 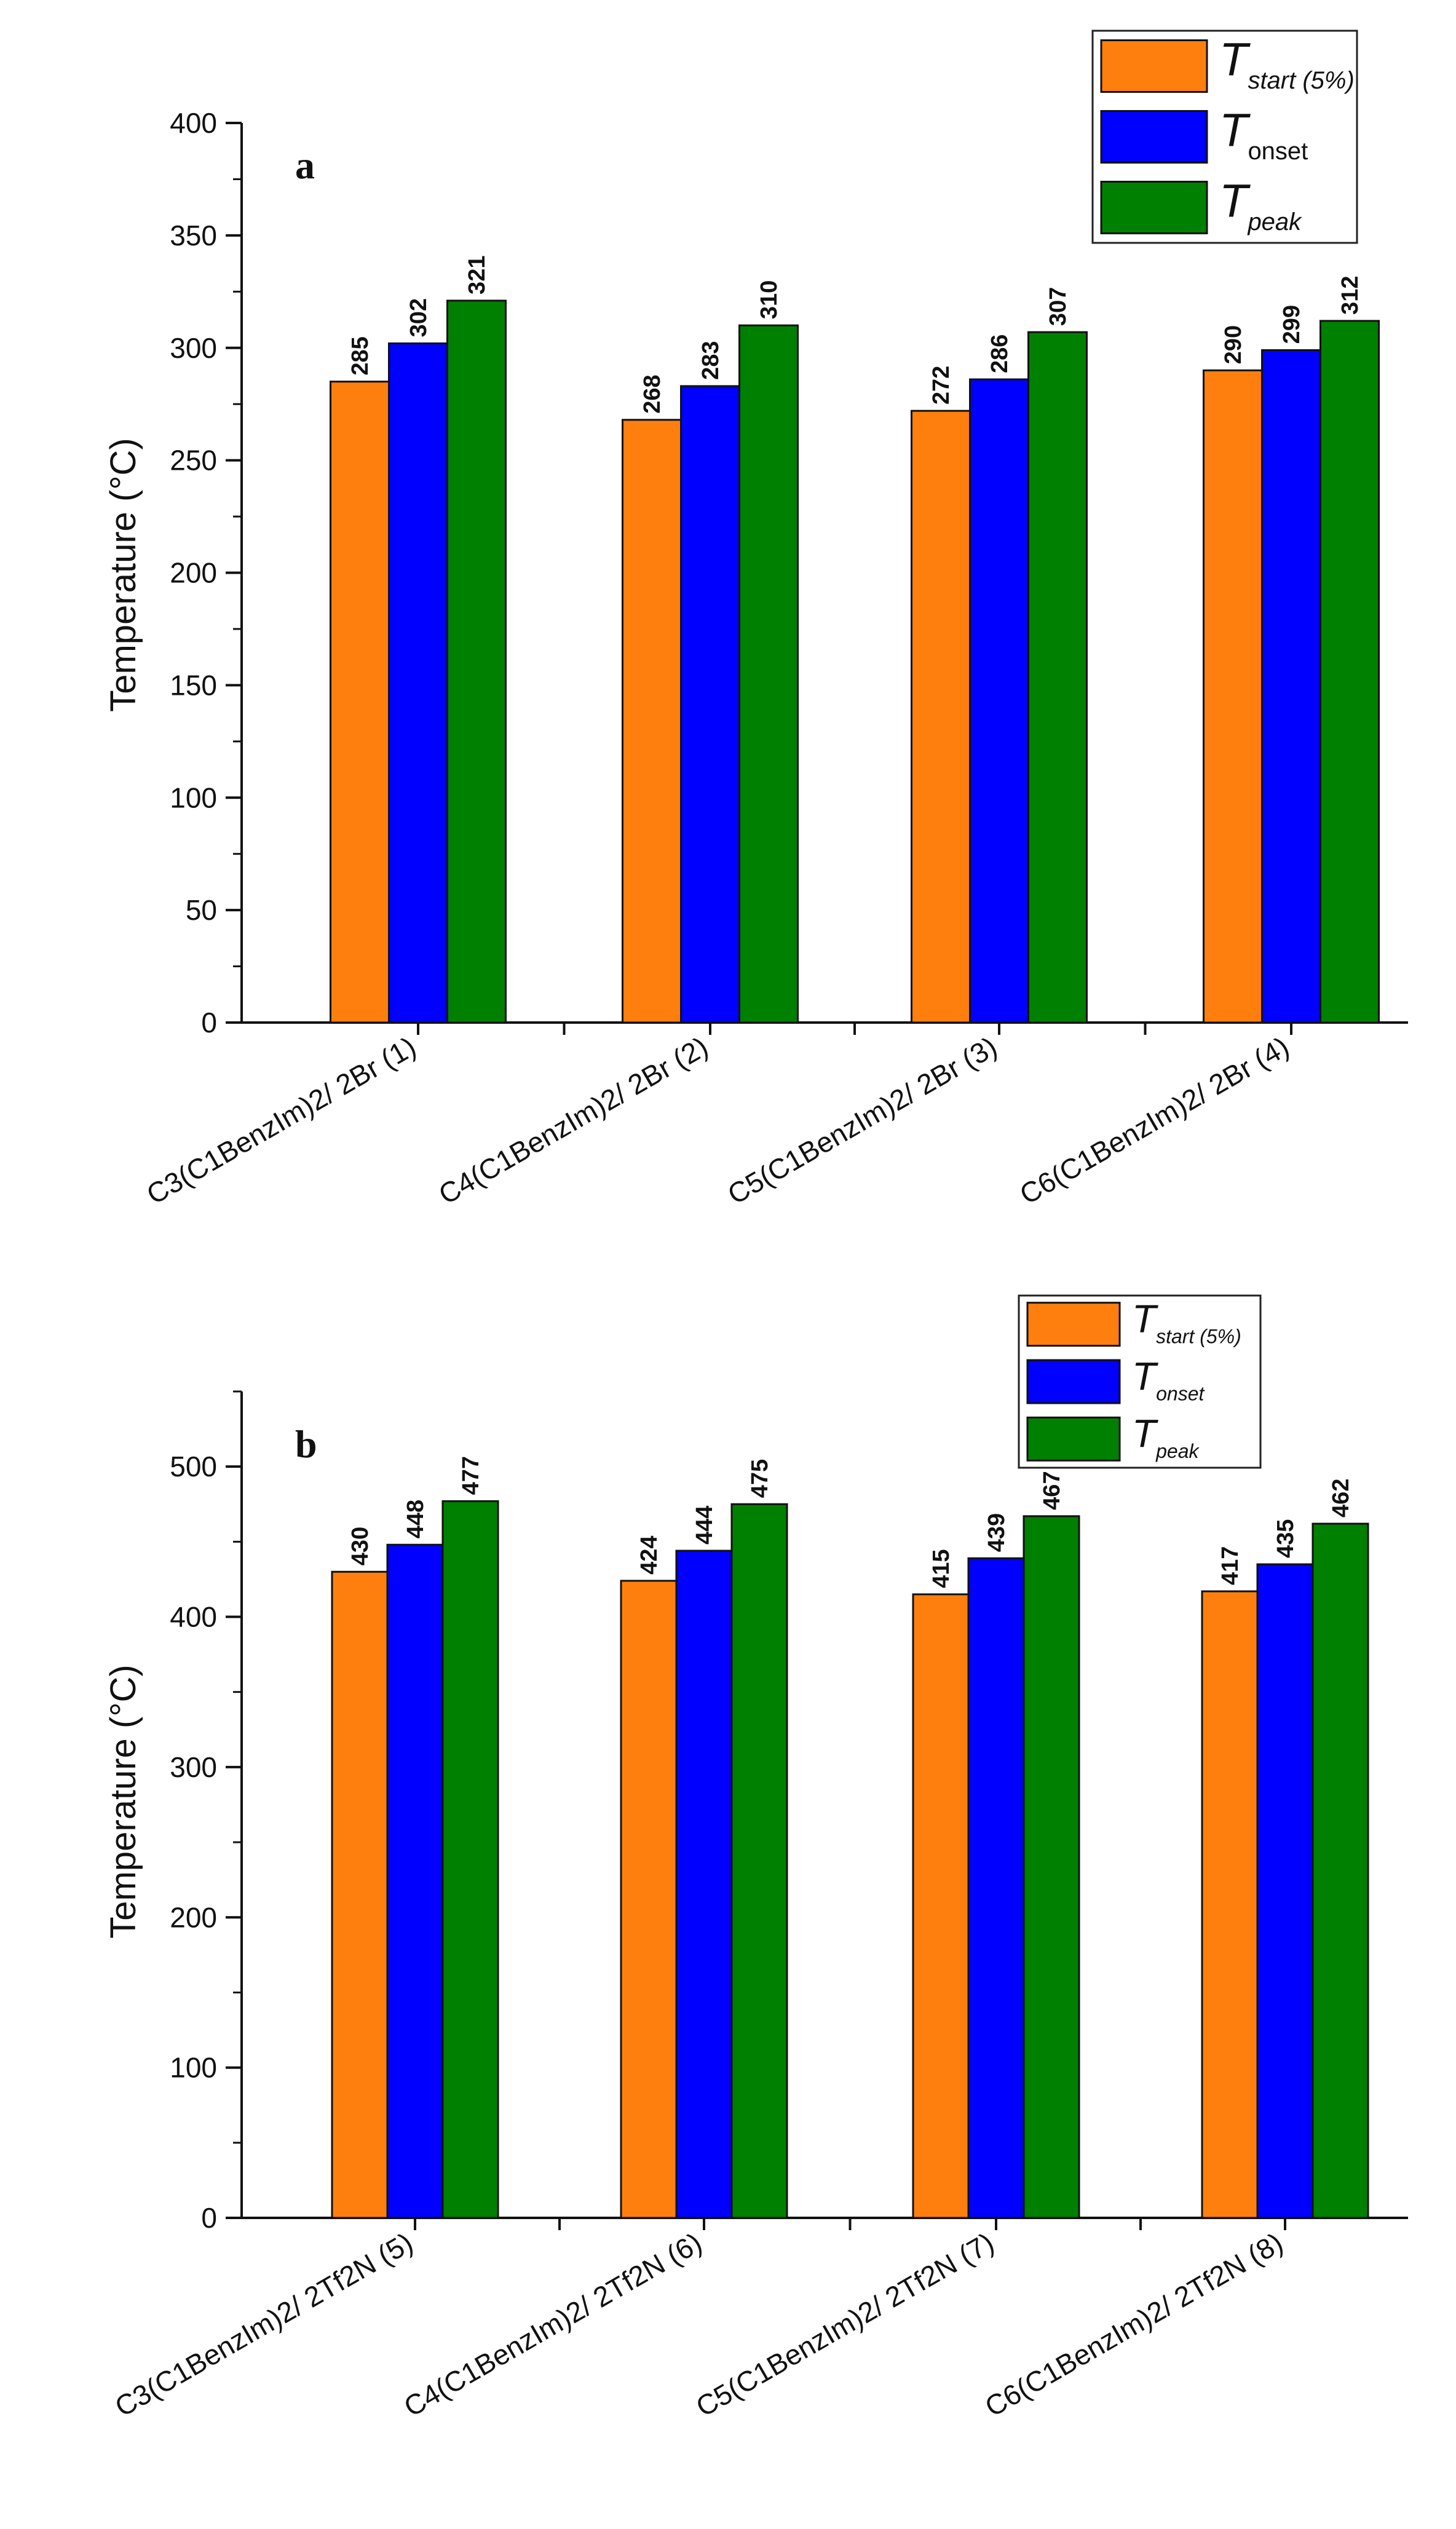 What do you see at coordinates (1230, 1565) in the screenshot?
I see `data-label: 417` at bounding box center [1230, 1565].